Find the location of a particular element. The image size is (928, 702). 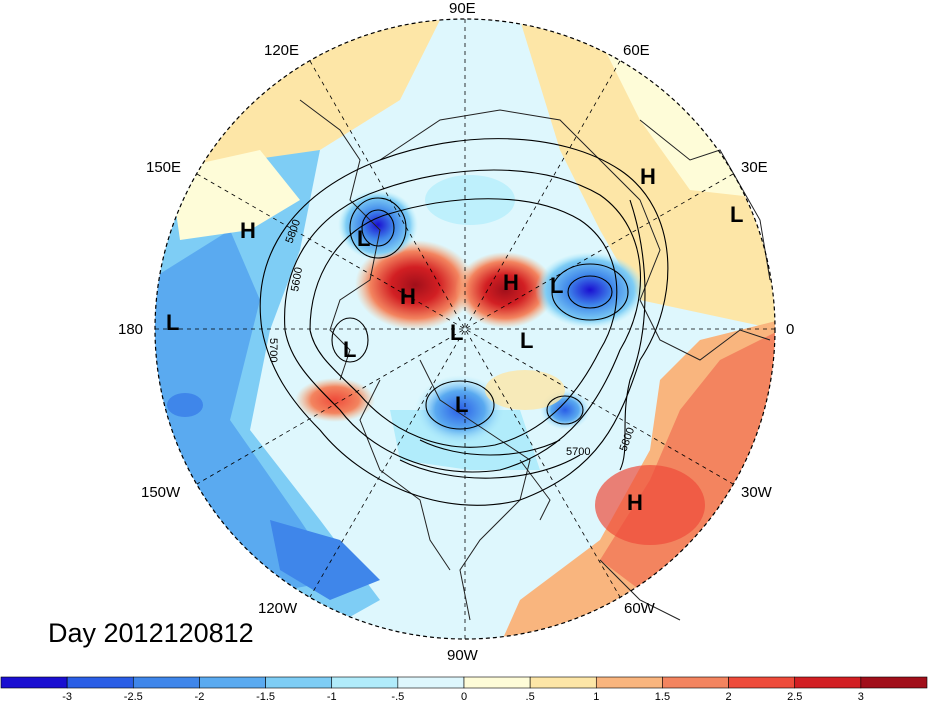

colorbar-tick-label: -3 is located at coordinates (67, 696).